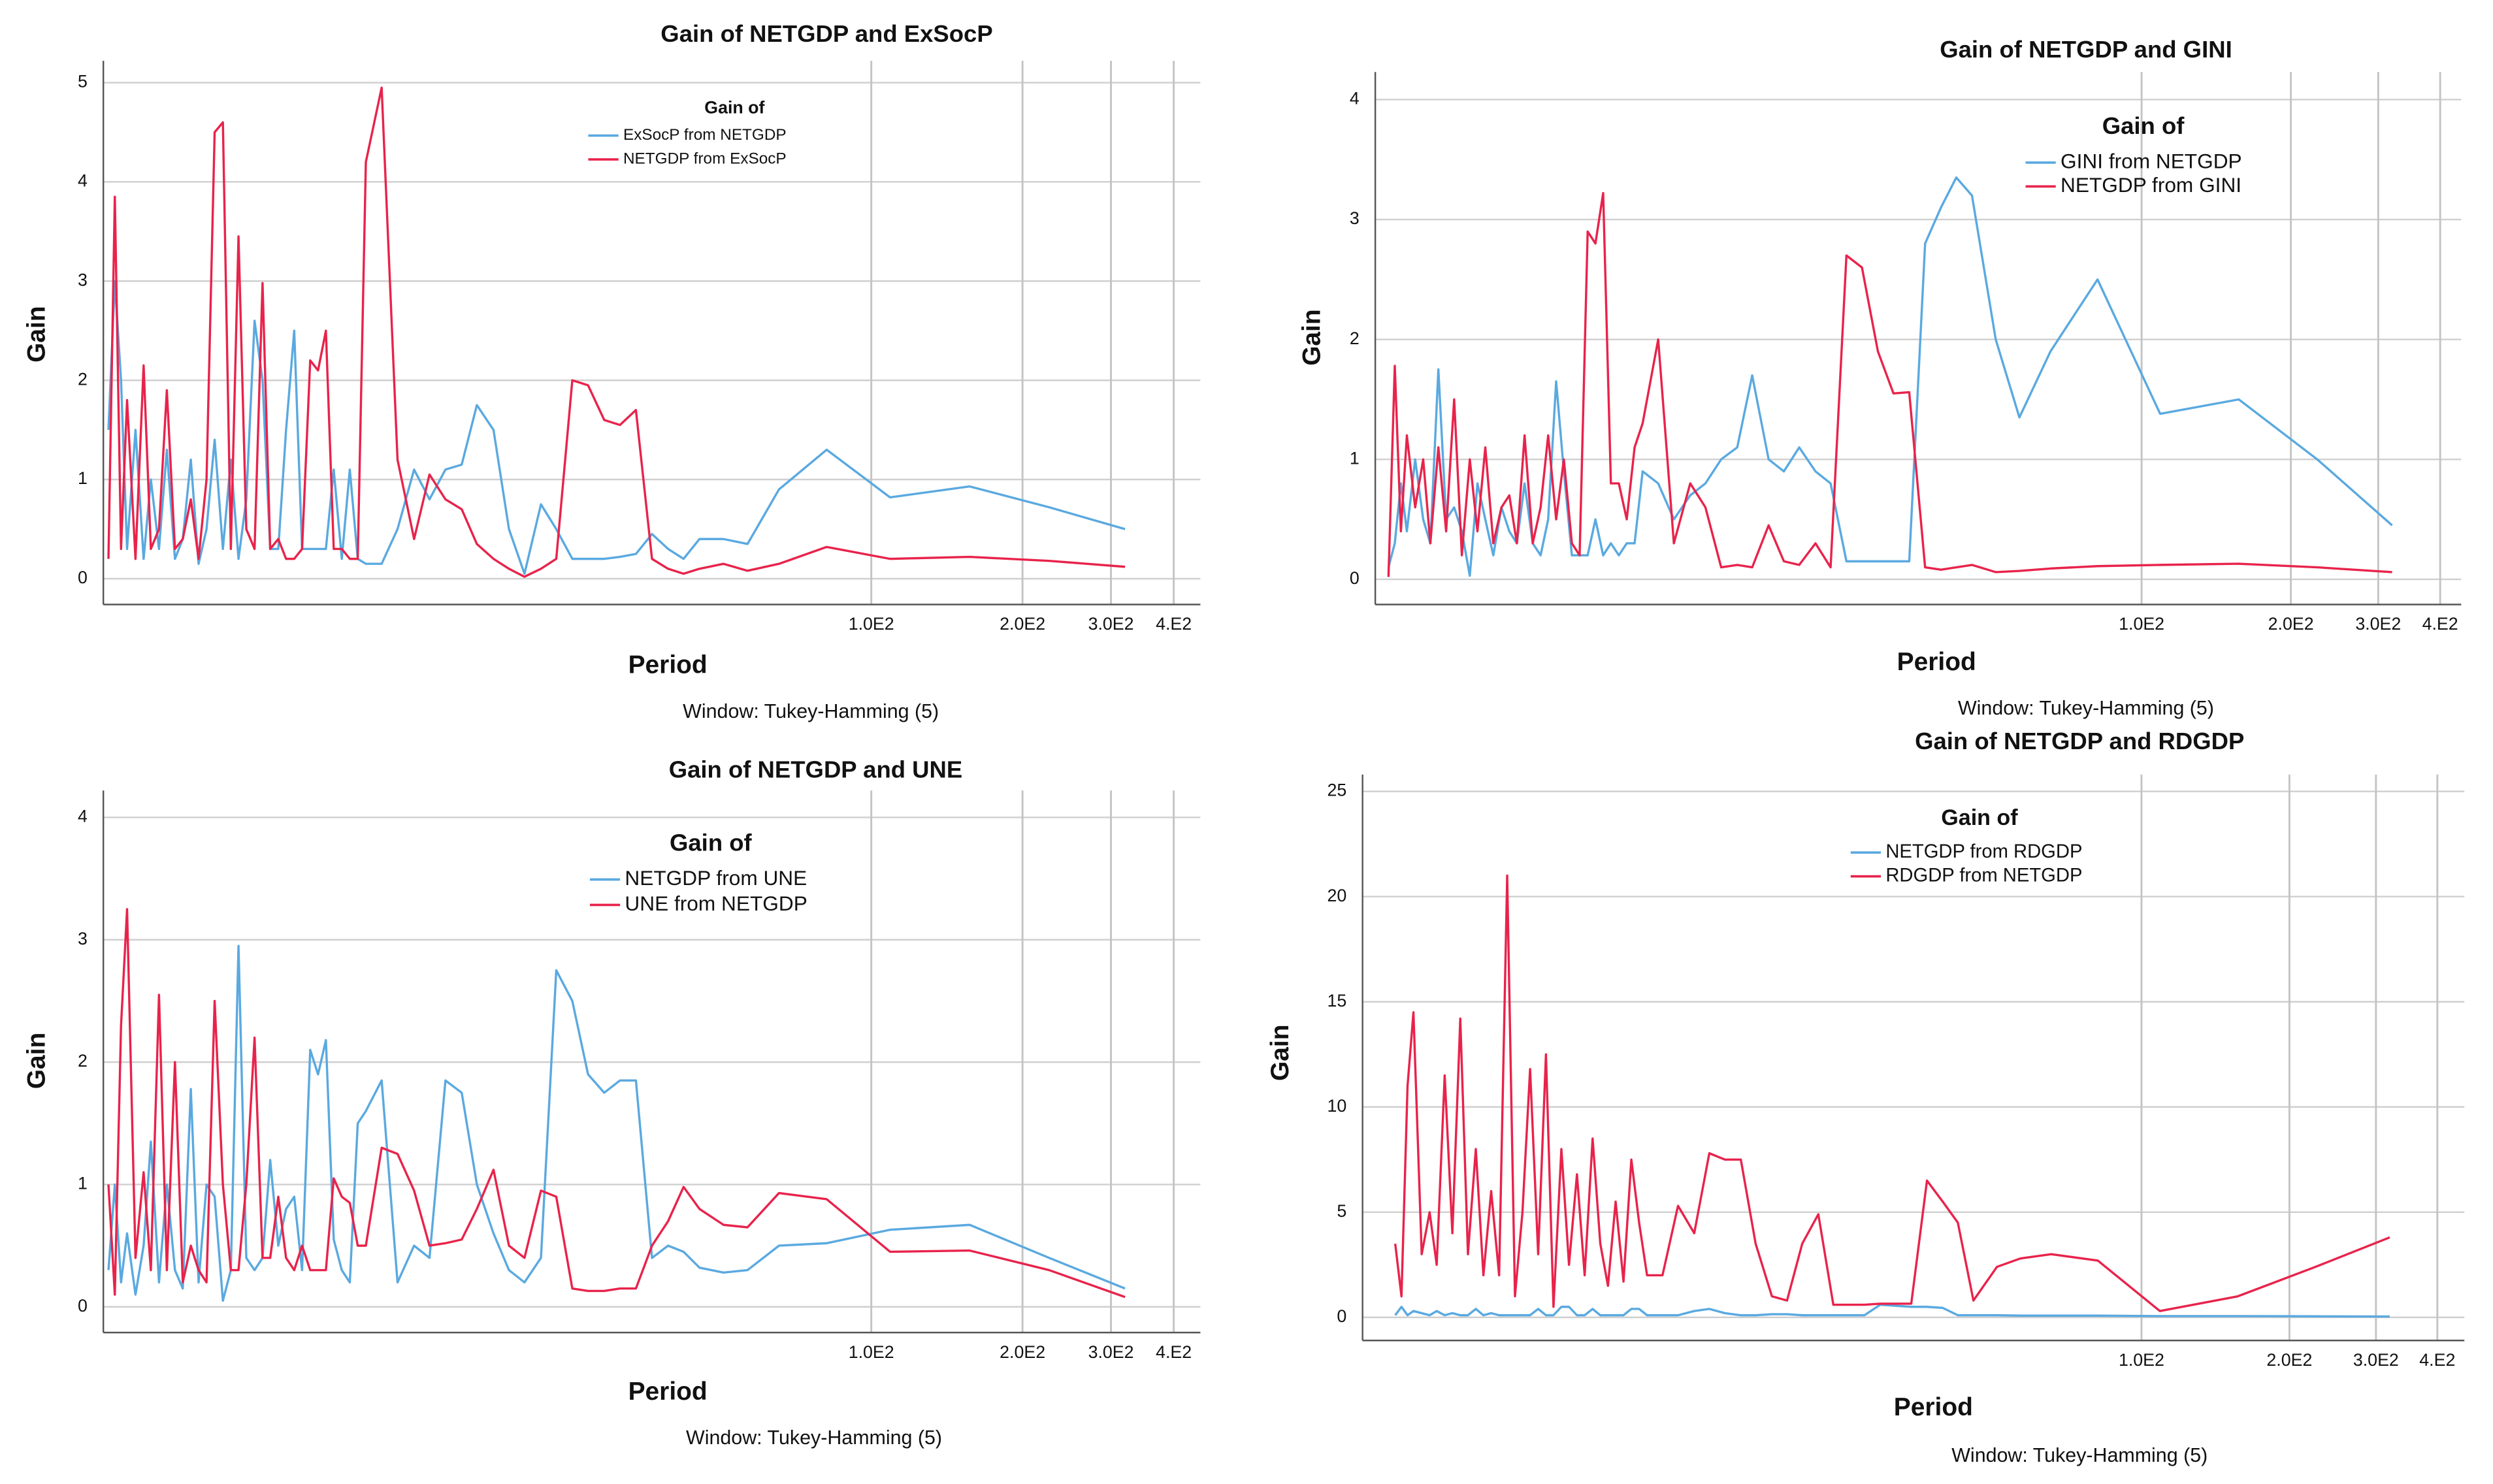  Describe the element at coordinates (2079, 741) in the screenshot. I see `chart-title: Gain of NETGDP and RDGDP` at that location.